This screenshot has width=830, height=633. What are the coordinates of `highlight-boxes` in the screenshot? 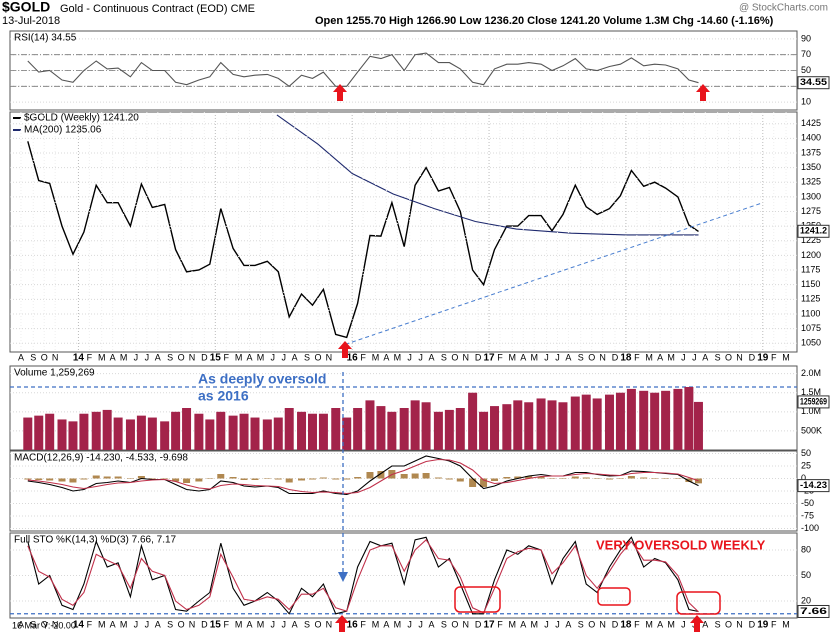 It's located at (587, 600).